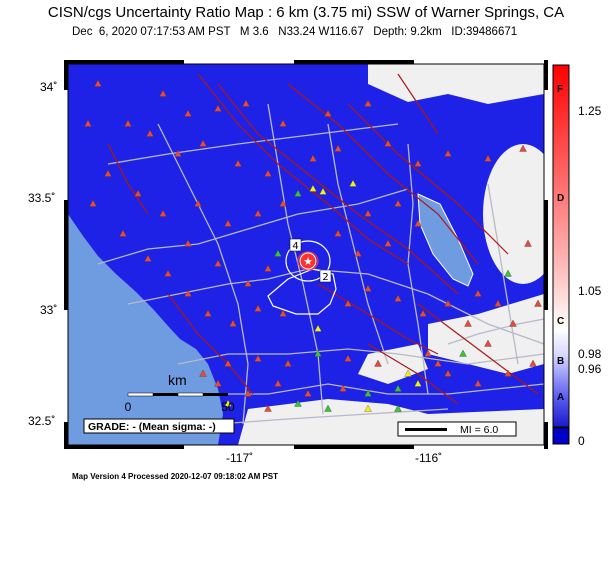 The image size is (612, 569). I want to click on scale-unit: km, so click(177, 380).